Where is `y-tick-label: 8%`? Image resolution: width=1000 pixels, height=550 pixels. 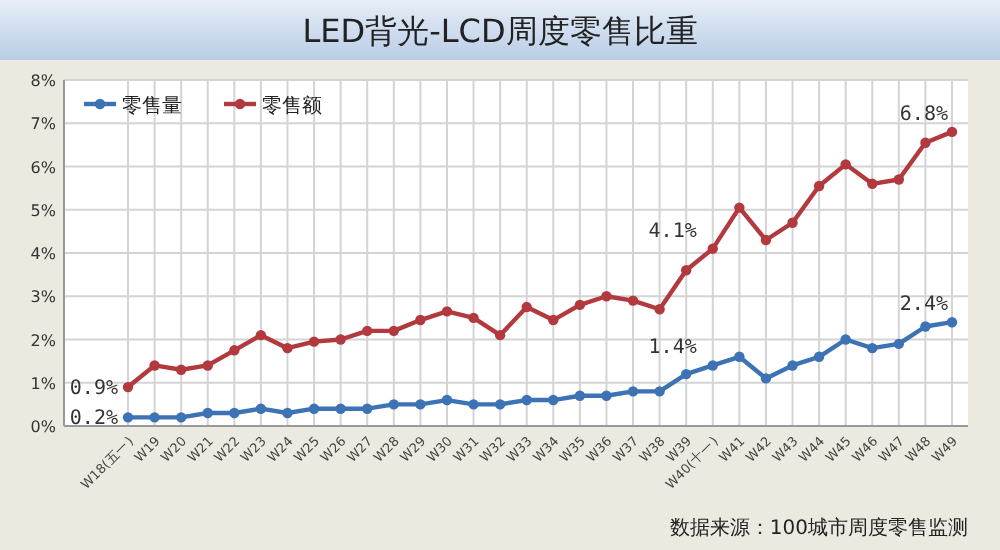
y-tick-label: 8% is located at coordinates (43, 81).